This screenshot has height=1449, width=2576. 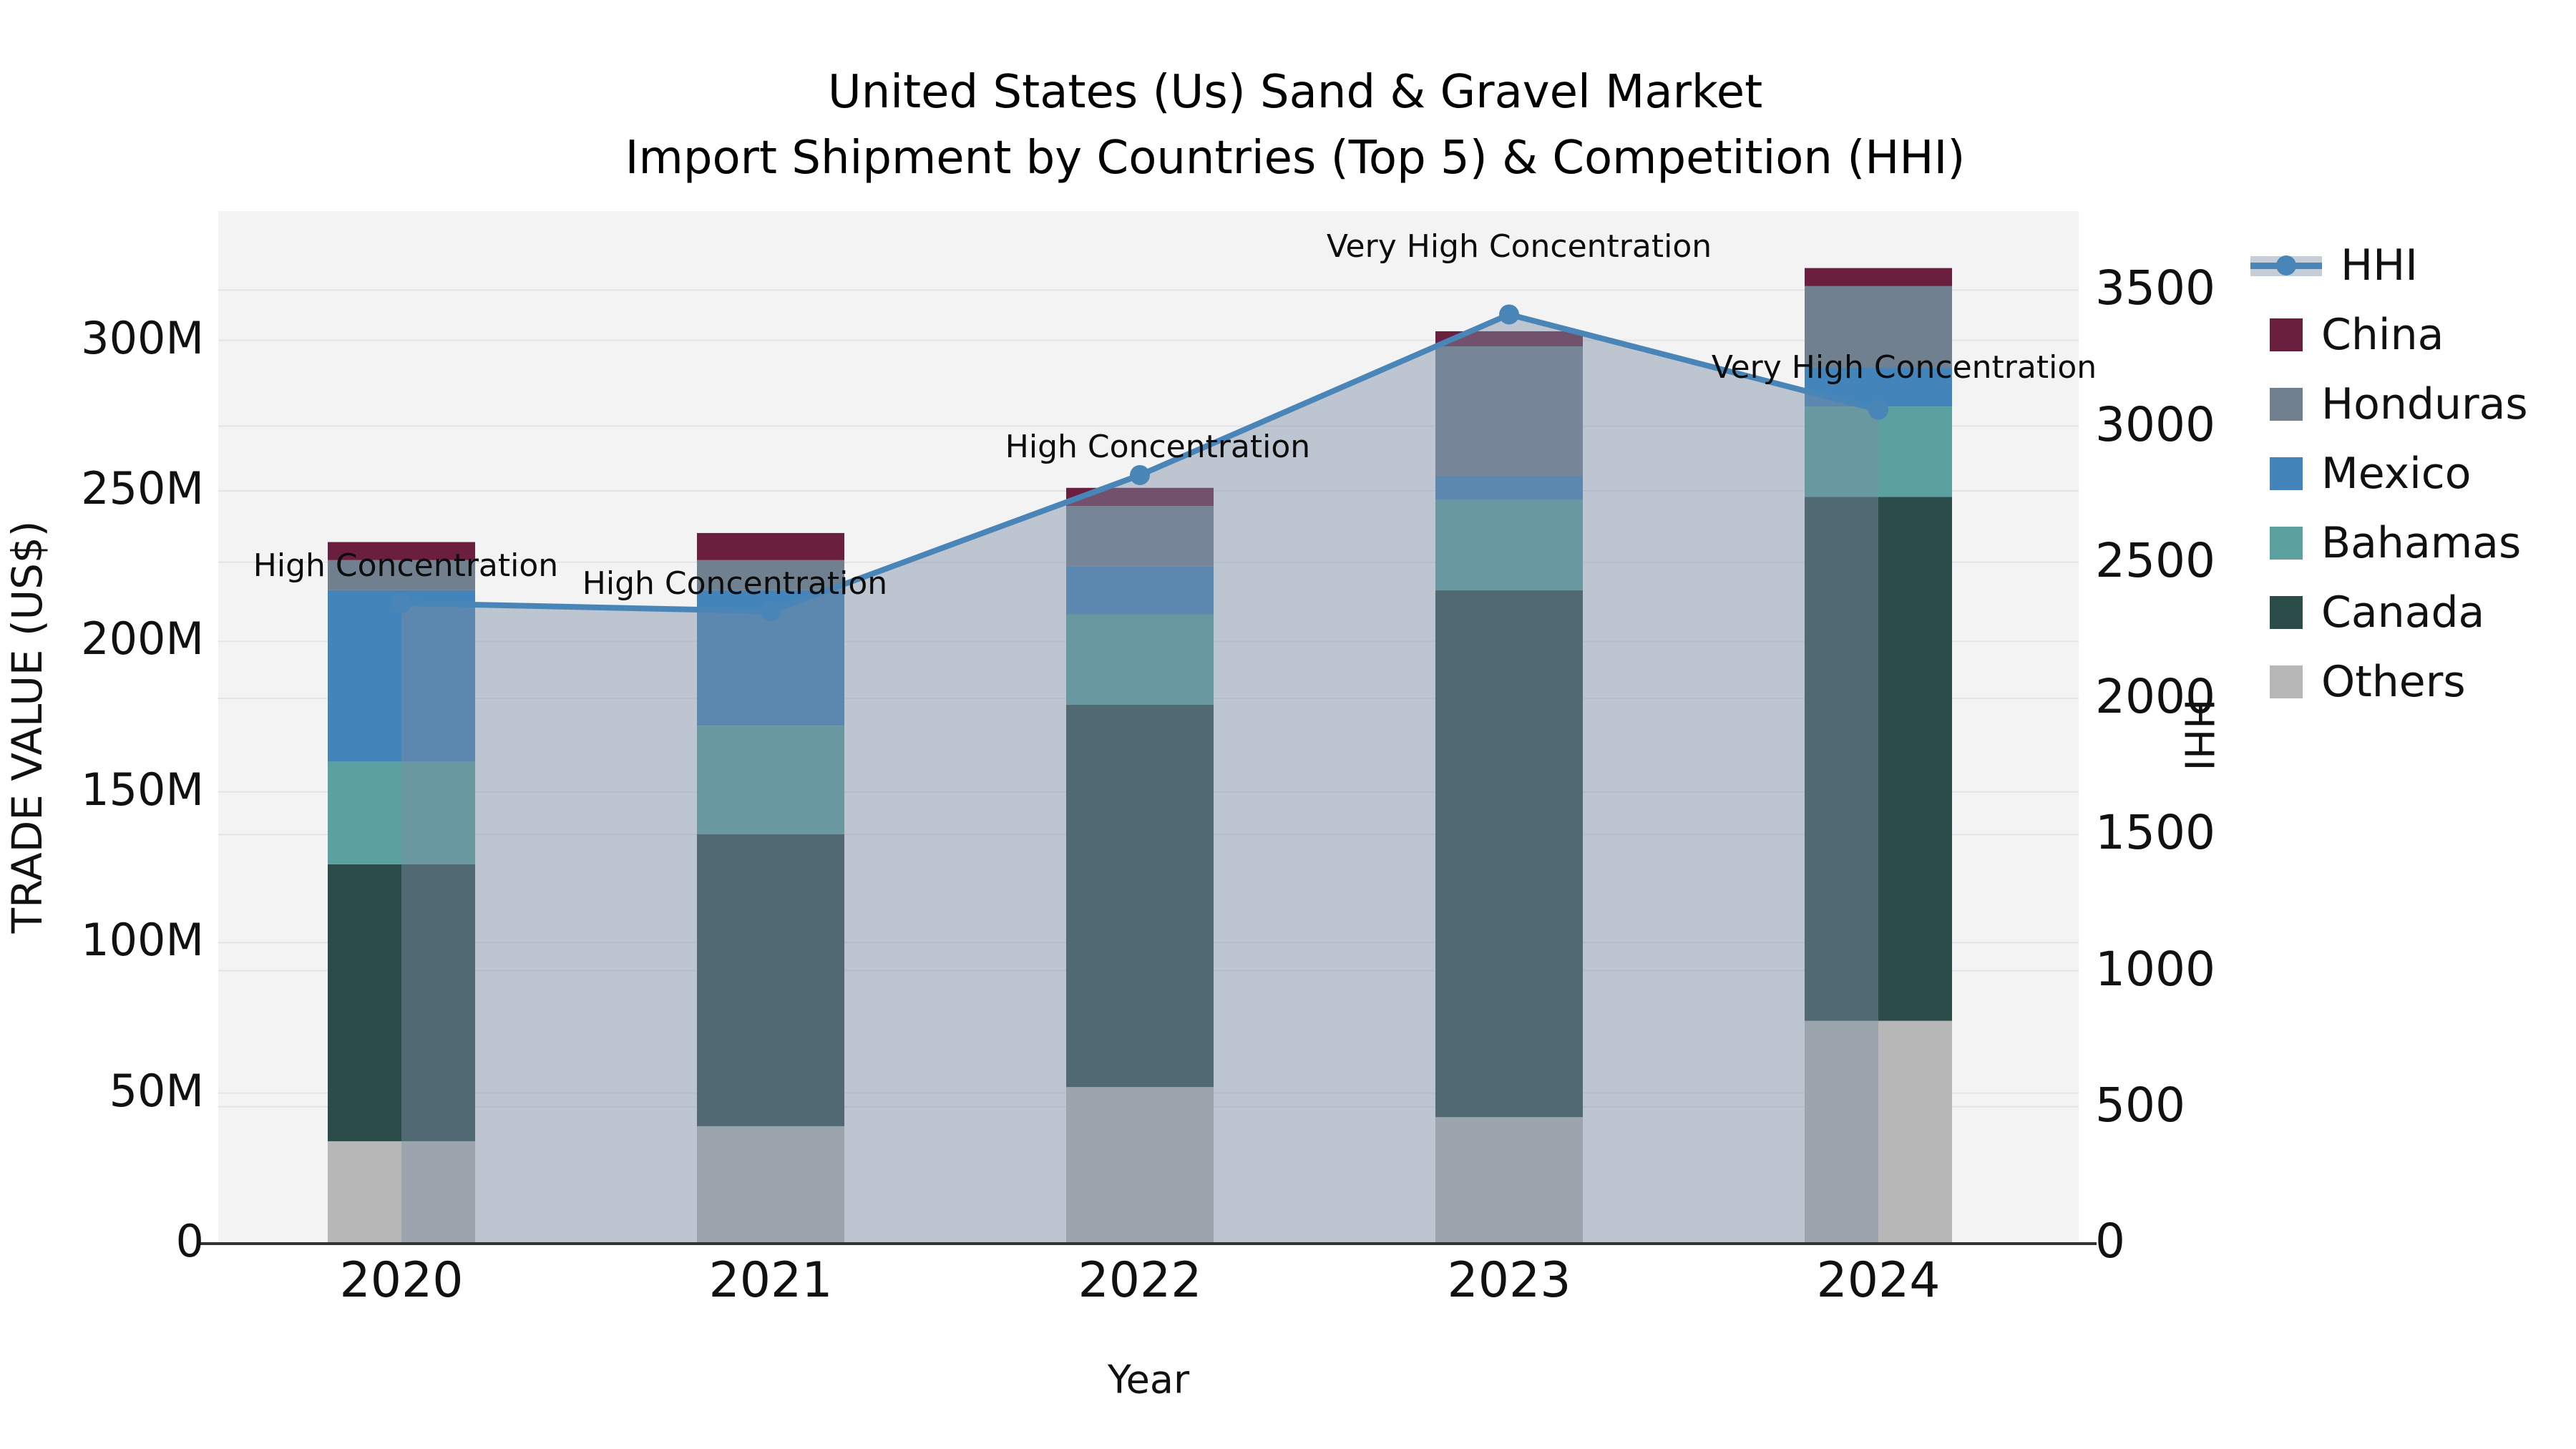 I want to click on legend-swatch-canada, so click(x=2286, y=612).